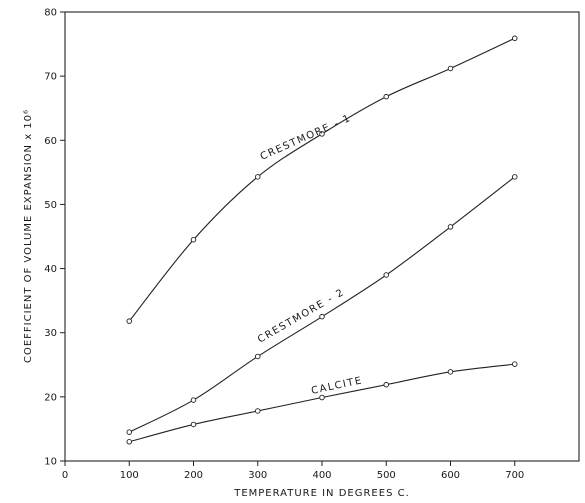 Image resolution: width=585 pixels, height=503 pixels. I want to click on x-axis: 0 100 200 300 400 500 600 700, so click(293, 471).